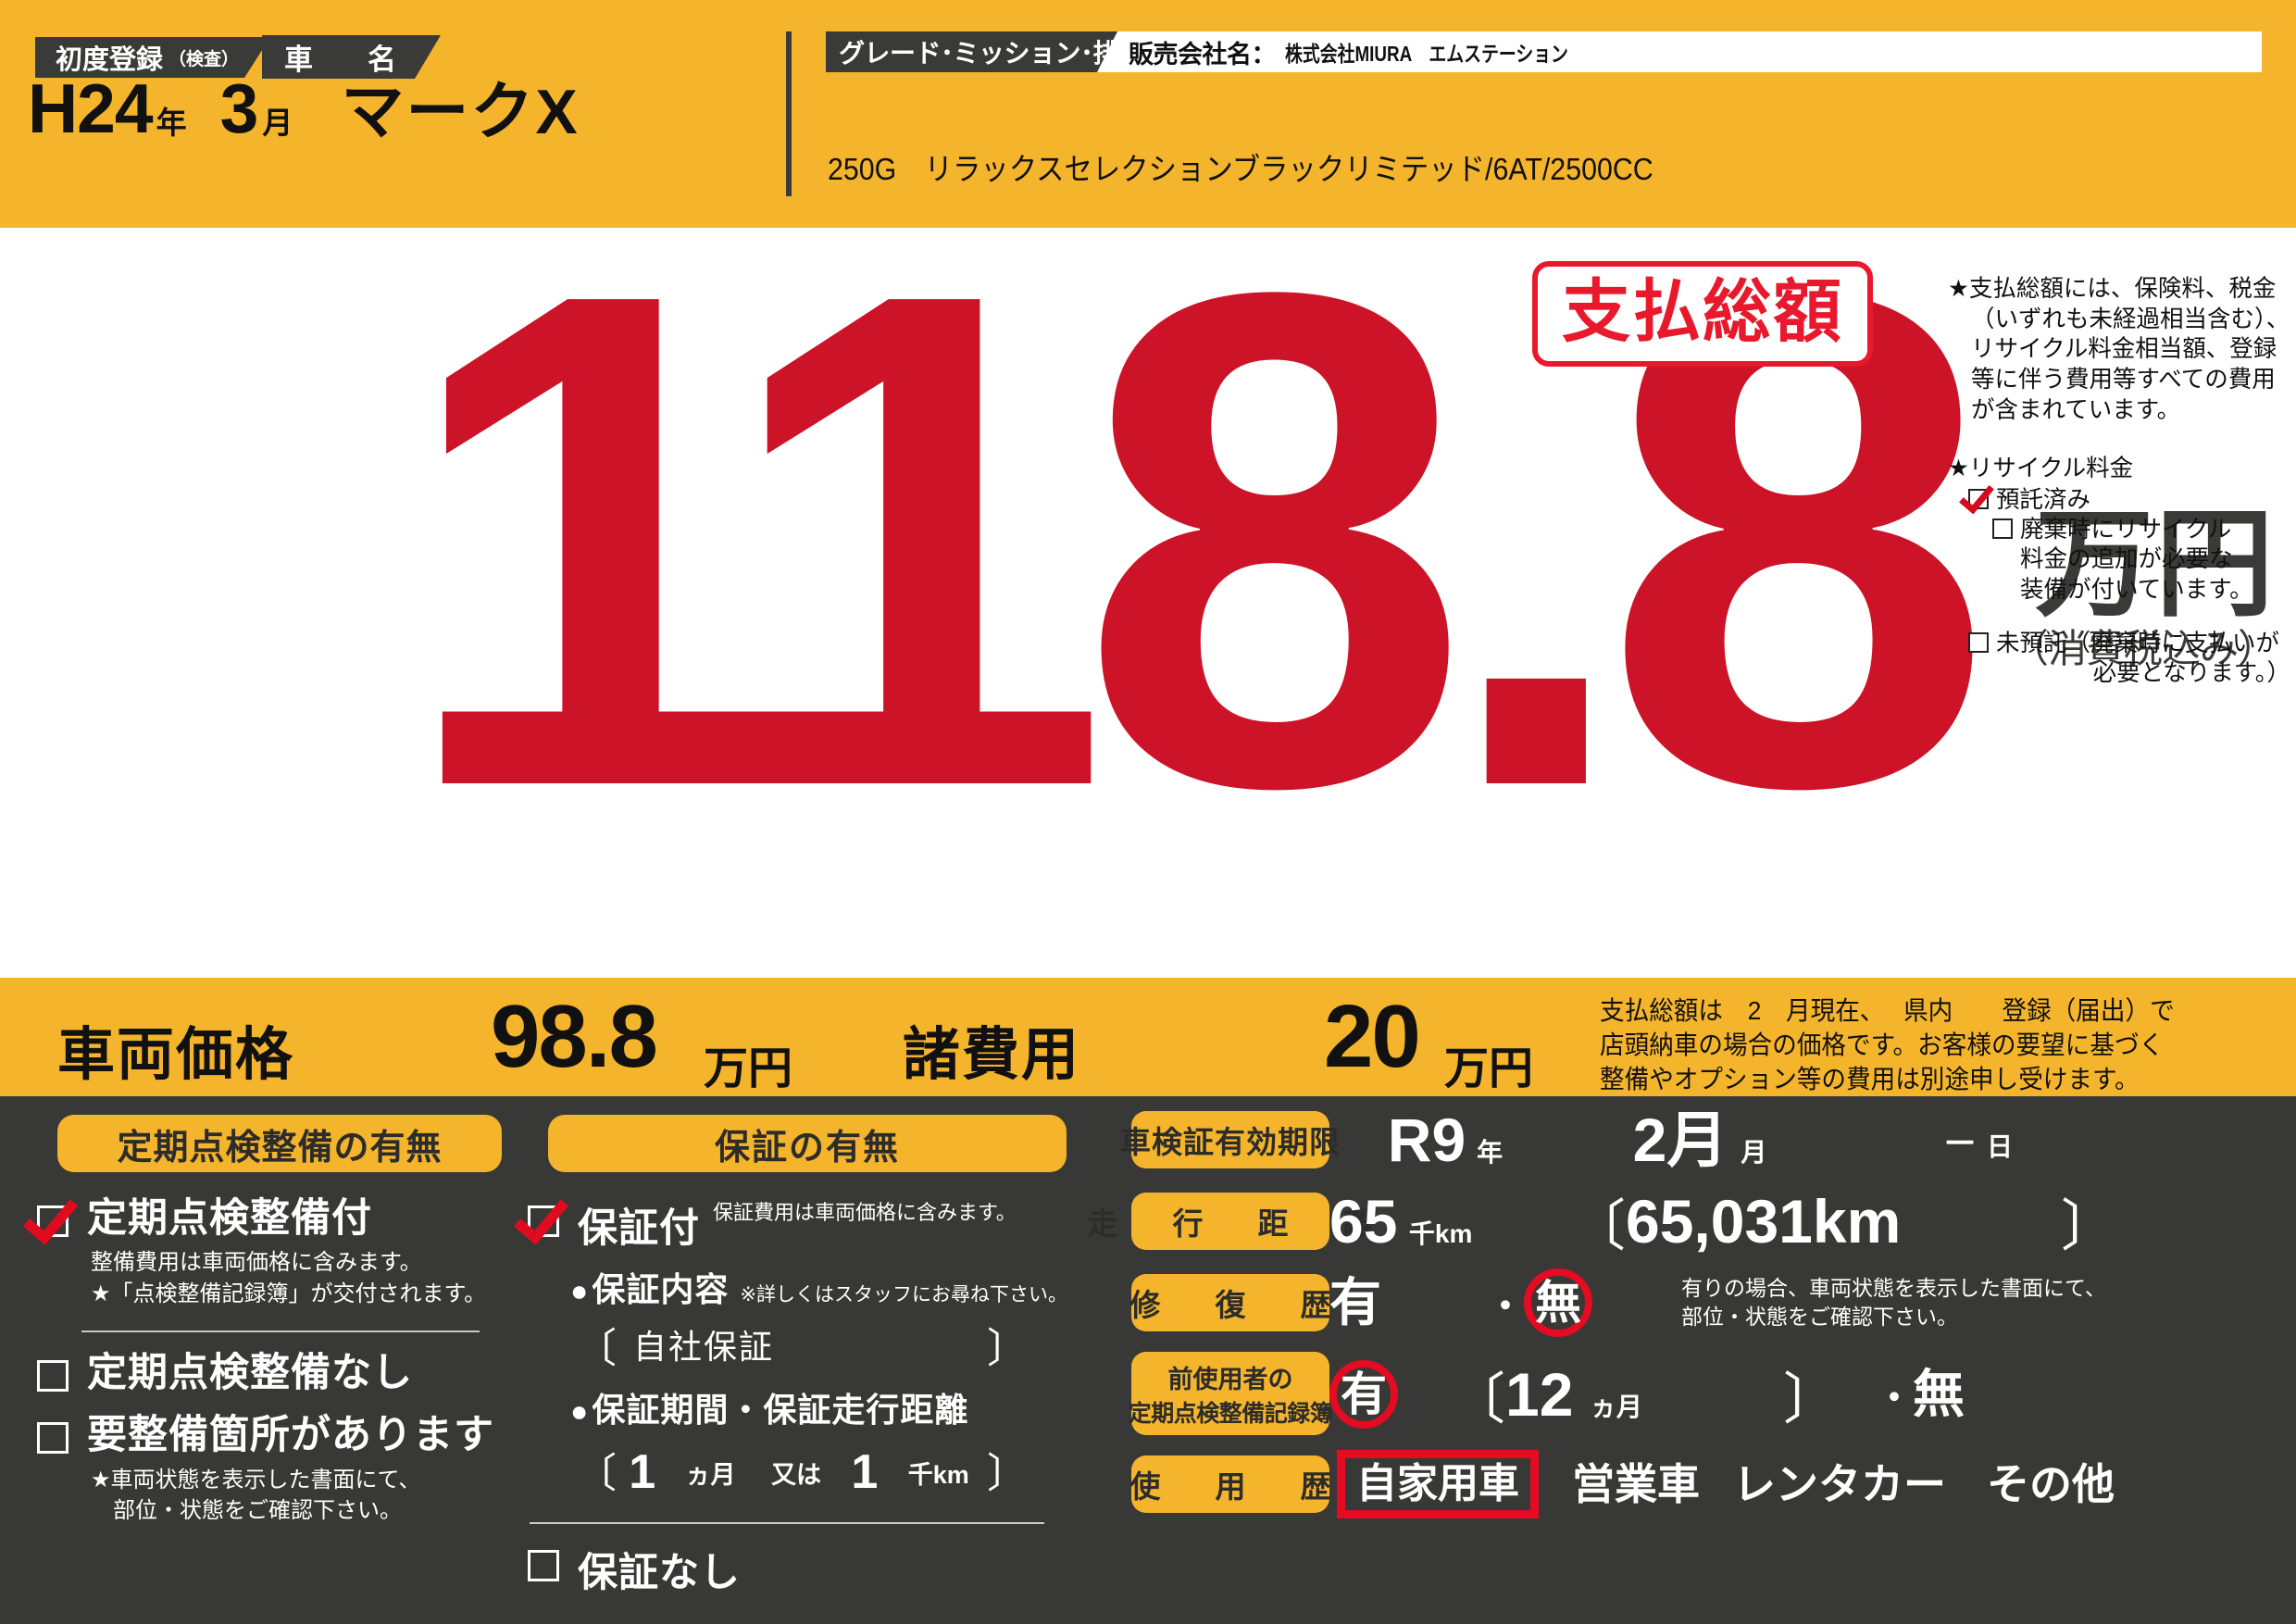 The height and width of the screenshot is (1624, 2296). What do you see at coordinates (2126, 559) in the screenshot?
I see `recycle-option-additional-line-2: 料金の追加が必要な` at bounding box center [2126, 559].